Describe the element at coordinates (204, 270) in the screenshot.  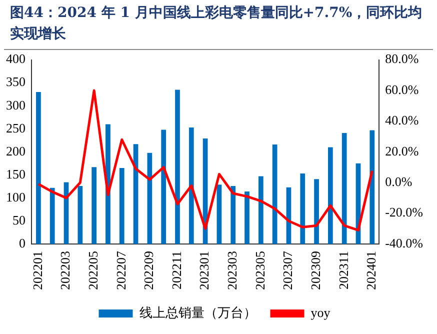
I see `x-tick-label: 202301` at that location.